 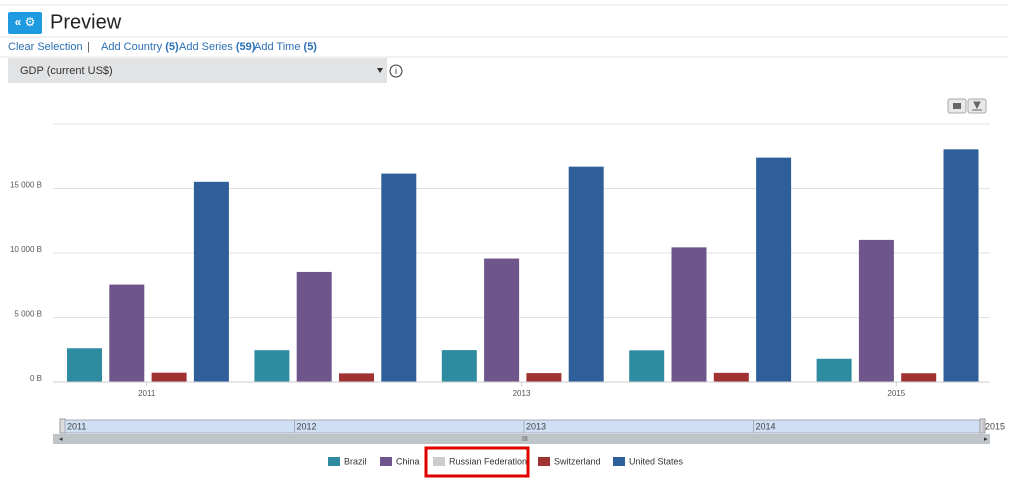 I want to click on add-time-label: Add Time, so click(x=277, y=47).